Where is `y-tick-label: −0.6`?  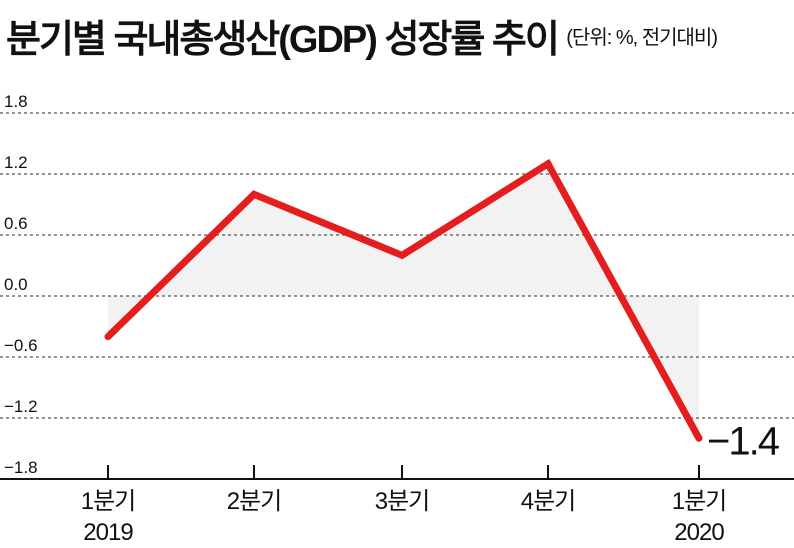
y-tick-label: −0.6 is located at coordinates (21, 345).